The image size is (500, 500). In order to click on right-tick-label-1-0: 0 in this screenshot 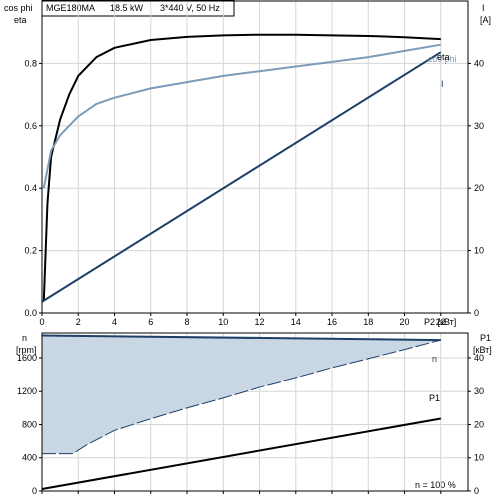, I will do `click(476, 491)`.